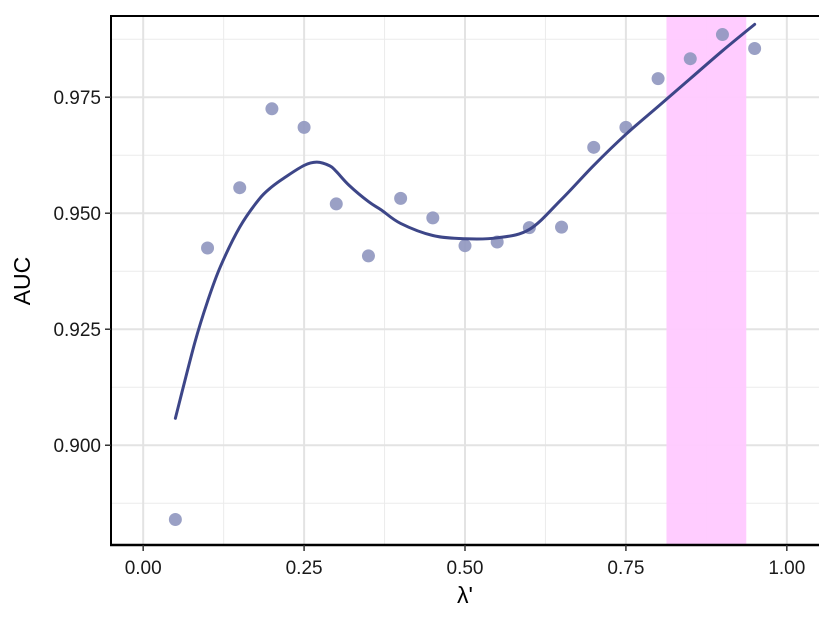 The width and height of the screenshot is (830, 623). I want to click on x-tick-label: 0.50, so click(465, 568).